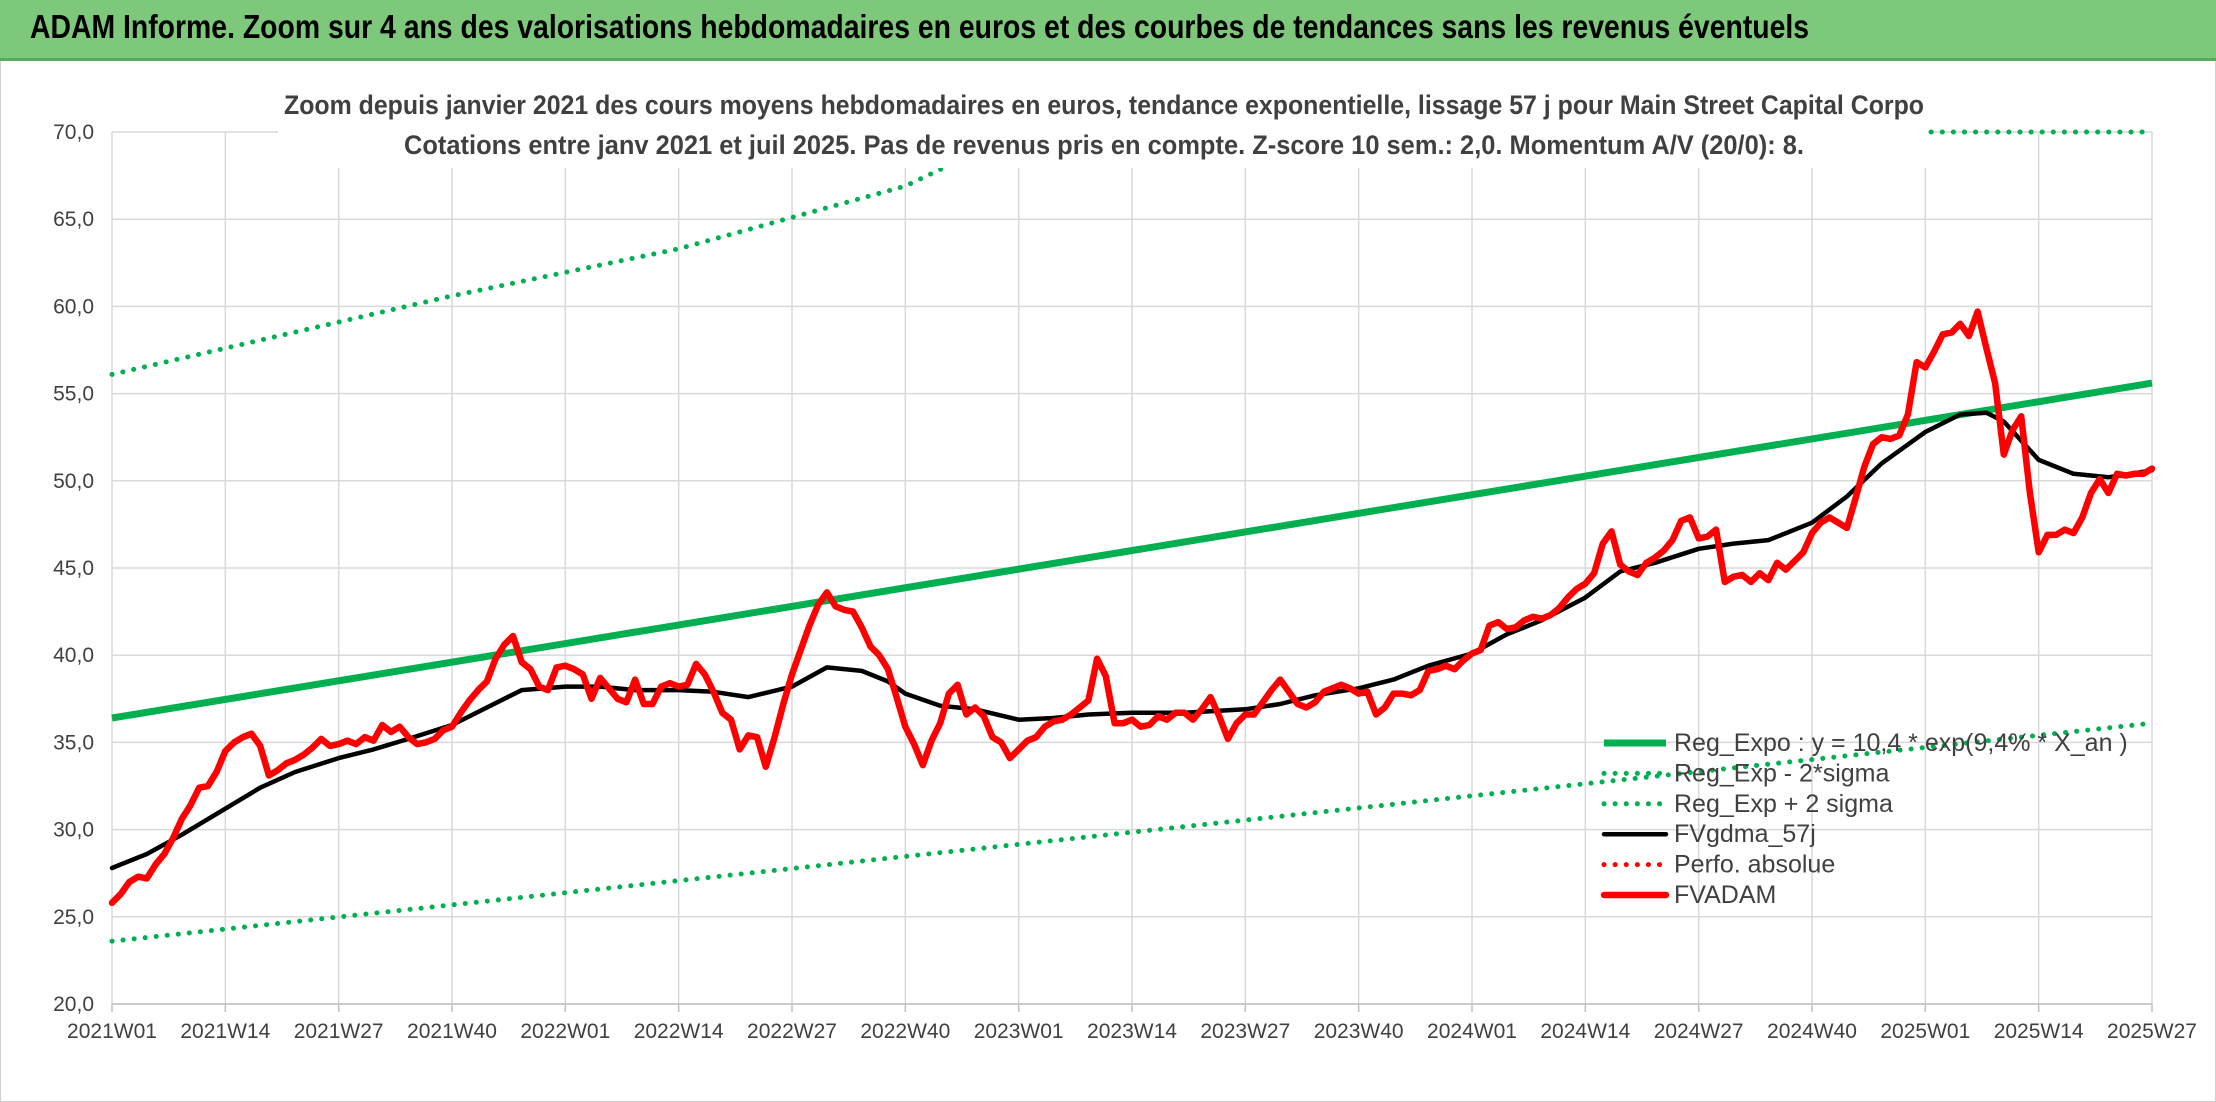 The height and width of the screenshot is (1102, 2216). Describe the element at coordinates (73, 132) in the screenshot. I see `y-tick-label: 70,0` at that location.